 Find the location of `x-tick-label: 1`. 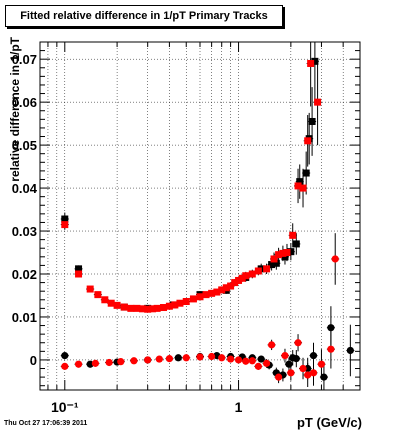

x-tick-label: 1 is located at coordinates (239, 407).